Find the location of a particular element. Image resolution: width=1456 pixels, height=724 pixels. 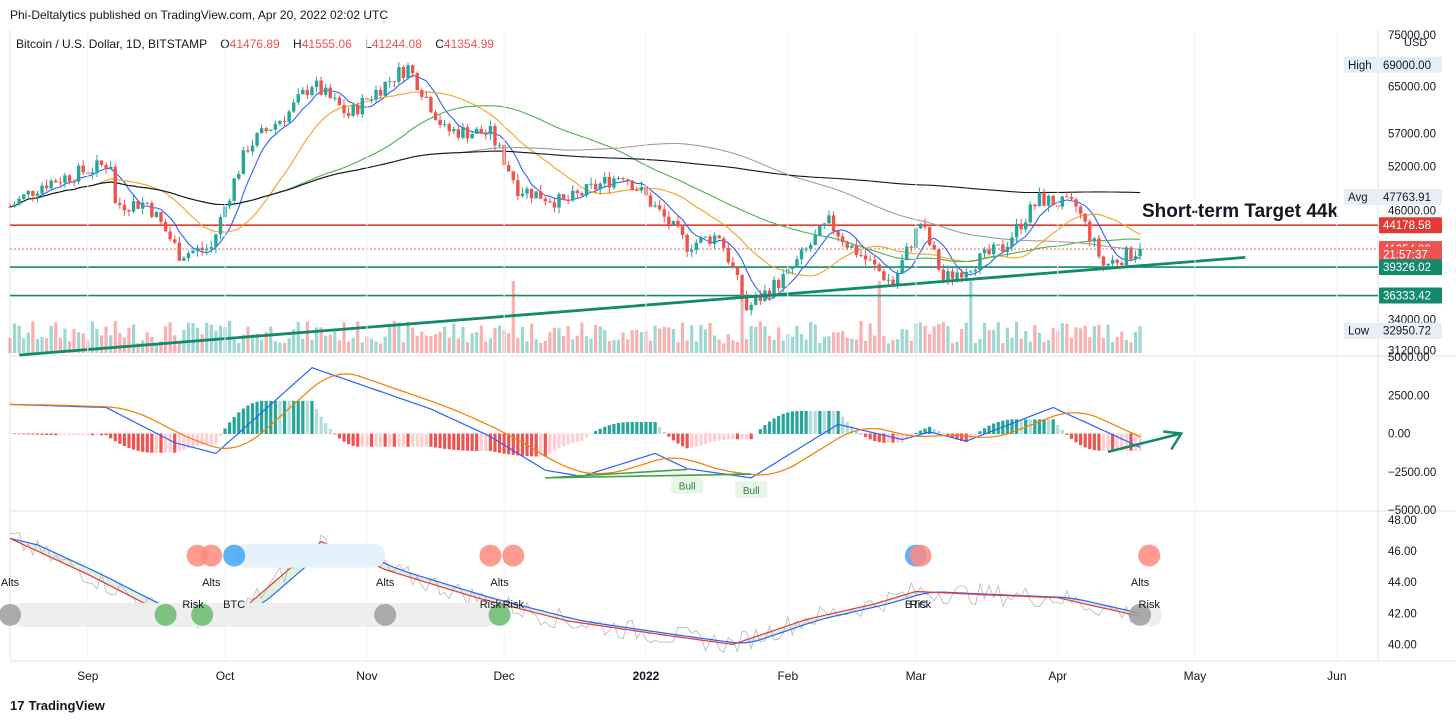

y-tick-label: 75000.00 is located at coordinates (1412, 36).